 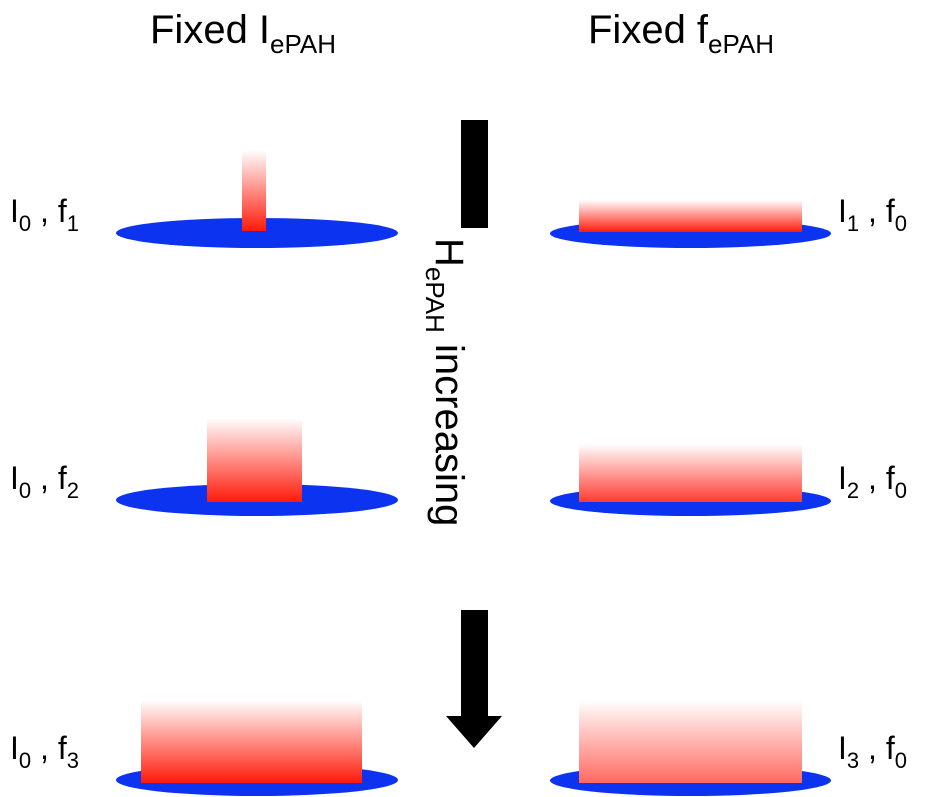 What do you see at coordinates (853, 760) in the screenshot?
I see `label-i-sub: 3` at bounding box center [853, 760].